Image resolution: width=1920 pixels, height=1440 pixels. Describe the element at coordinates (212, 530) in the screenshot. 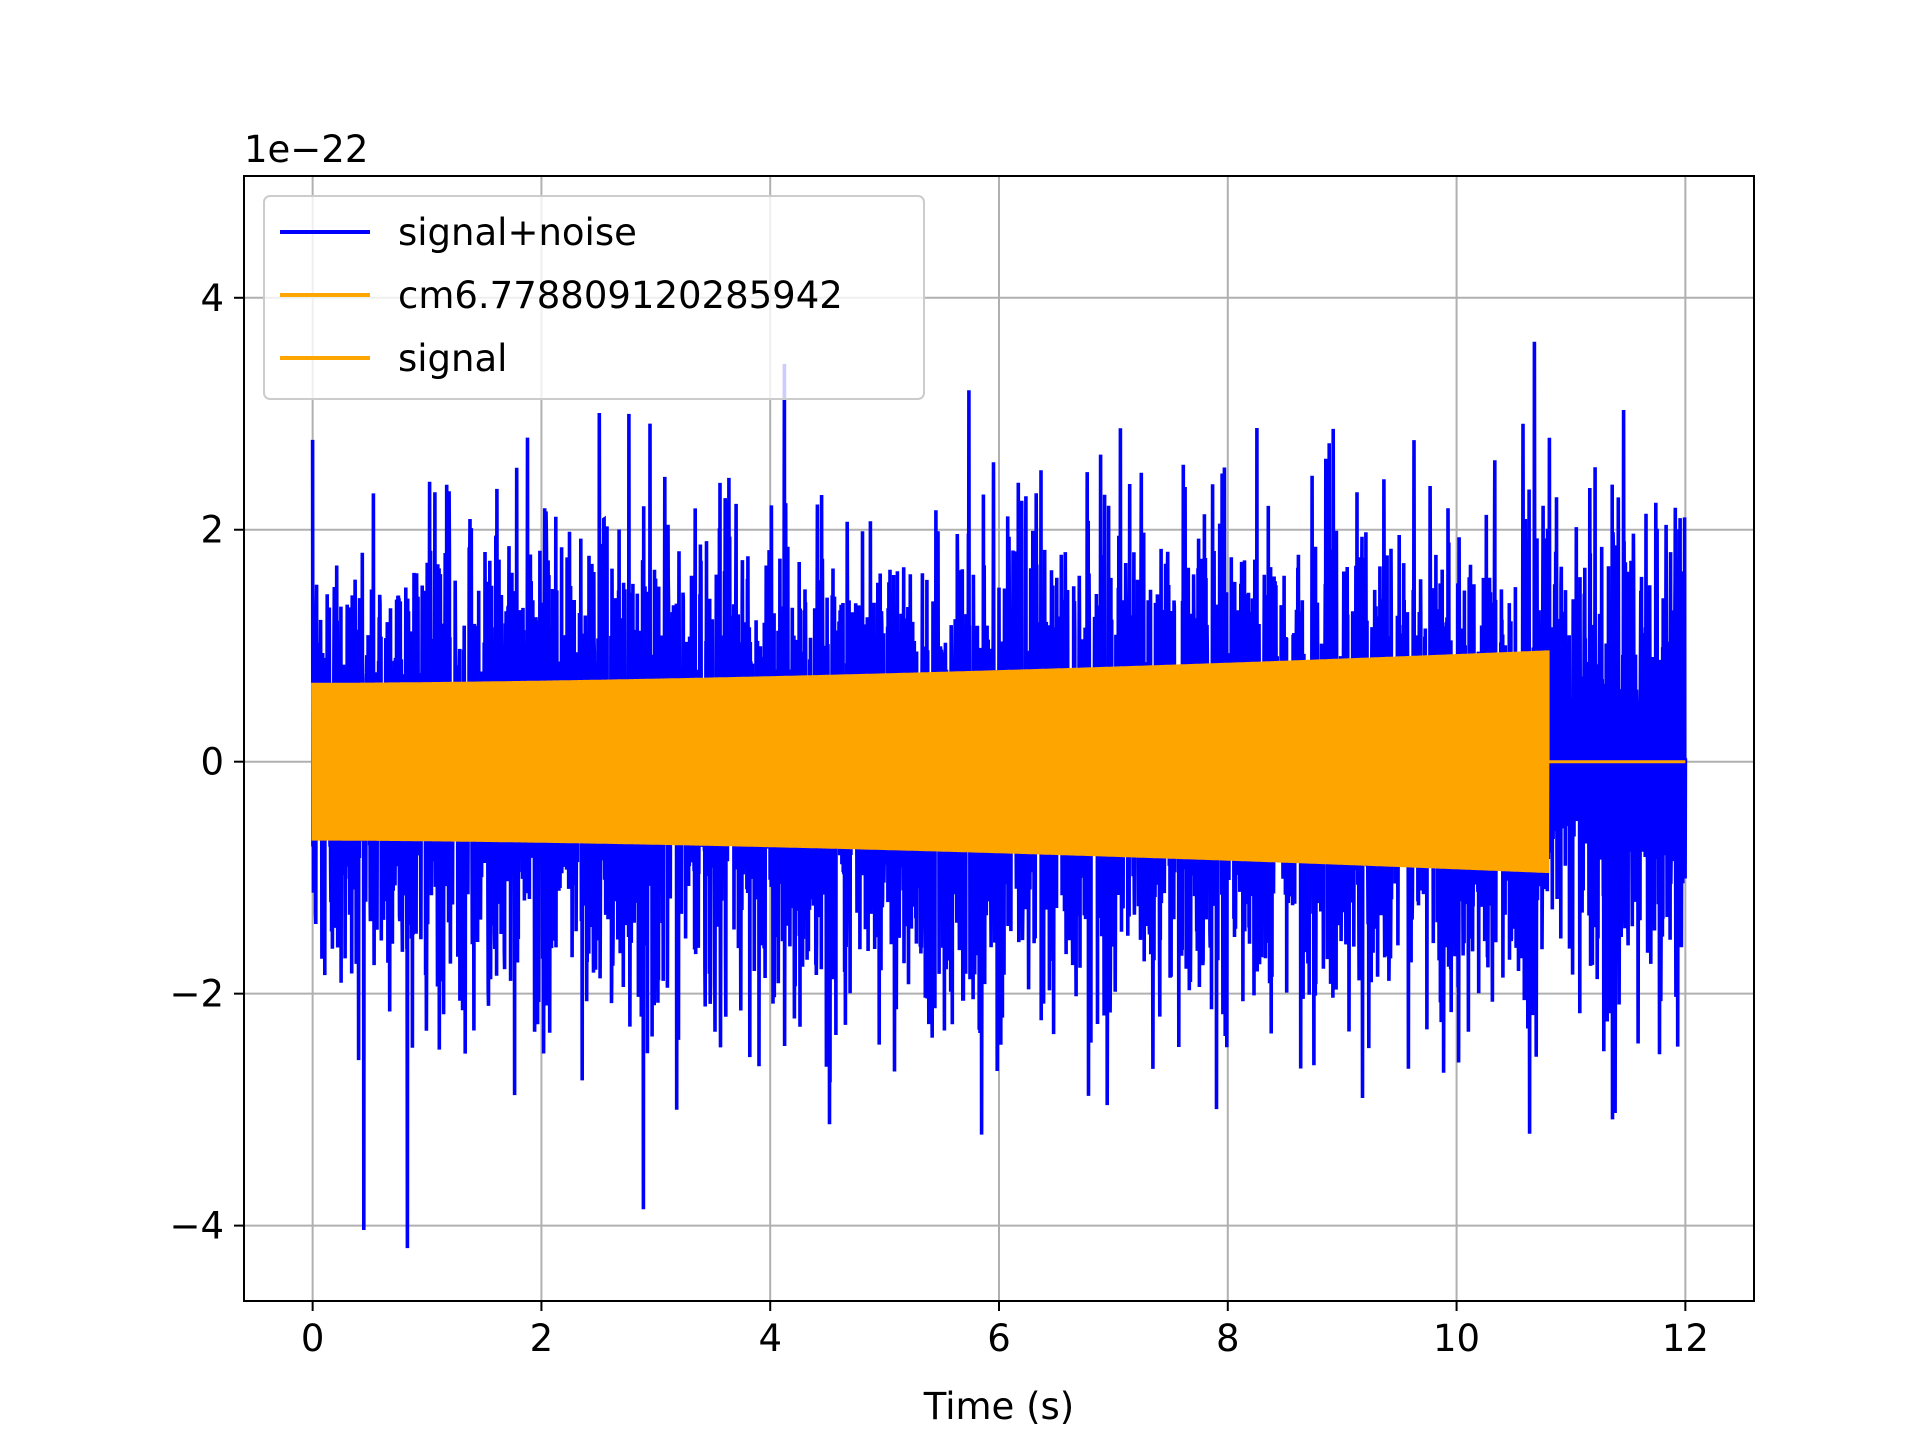

I see `y-tick-label: 2` at that location.